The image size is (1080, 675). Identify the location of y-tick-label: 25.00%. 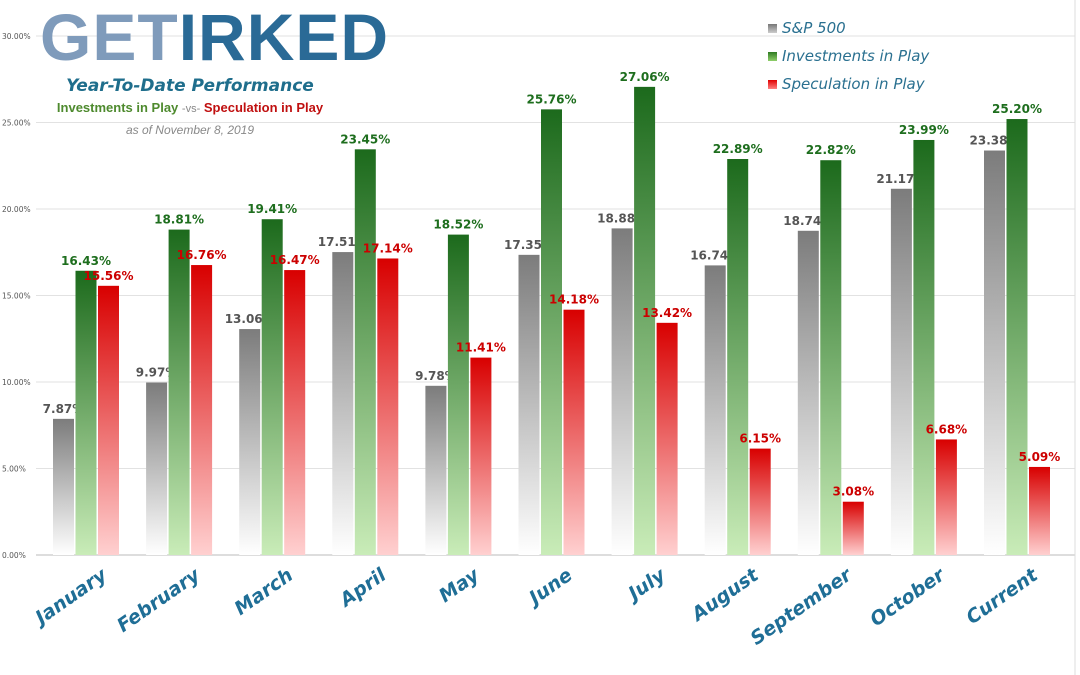
(16, 123).